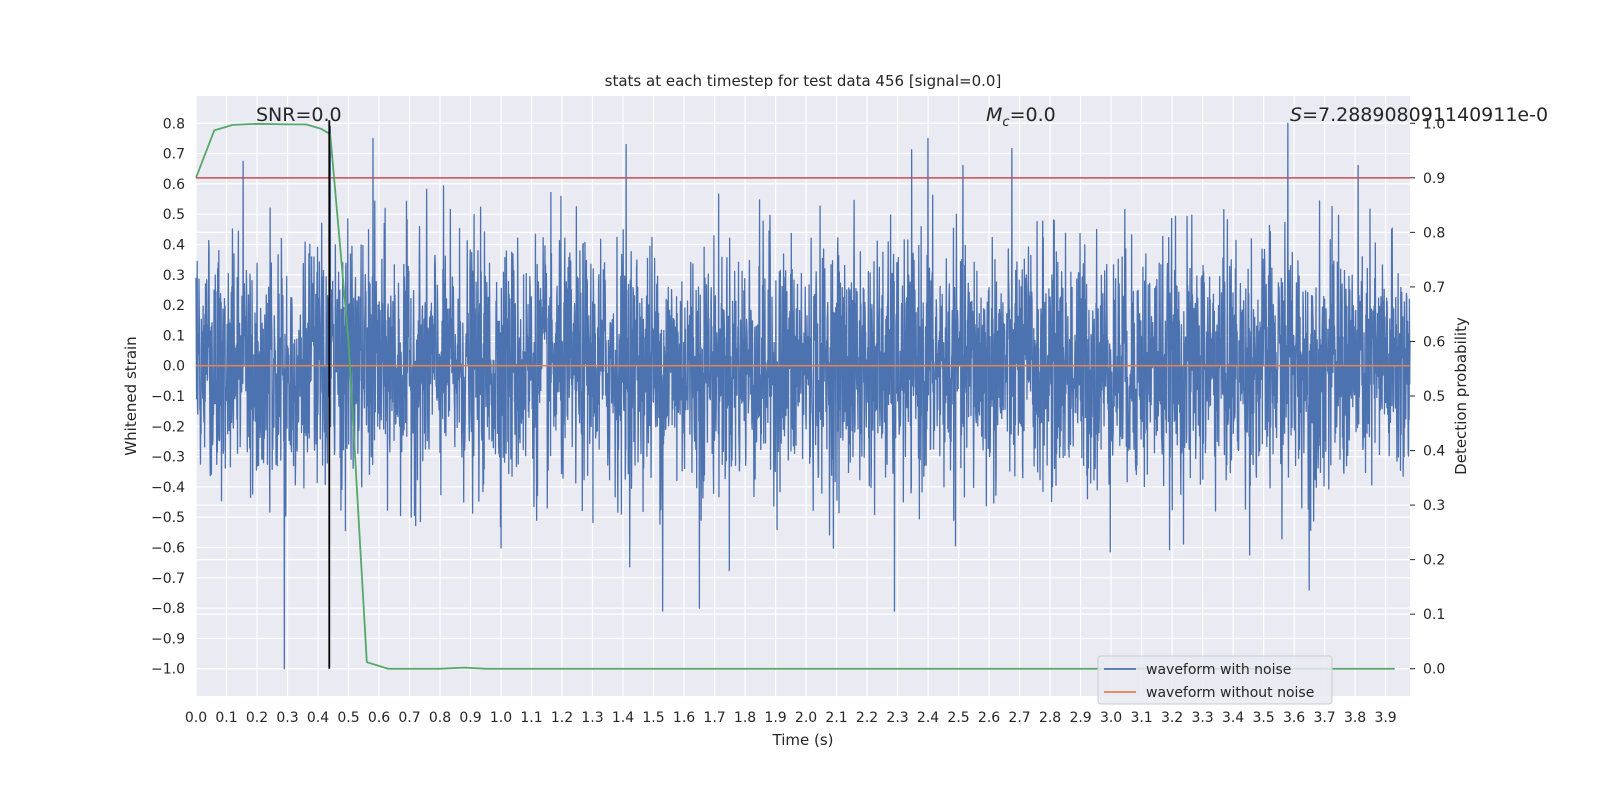 The image size is (1600, 800). What do you see at coordinates (1324, 718) in the screenshot?
I see `x-tick-label: 3.7` at bounding box center [1324, 718].